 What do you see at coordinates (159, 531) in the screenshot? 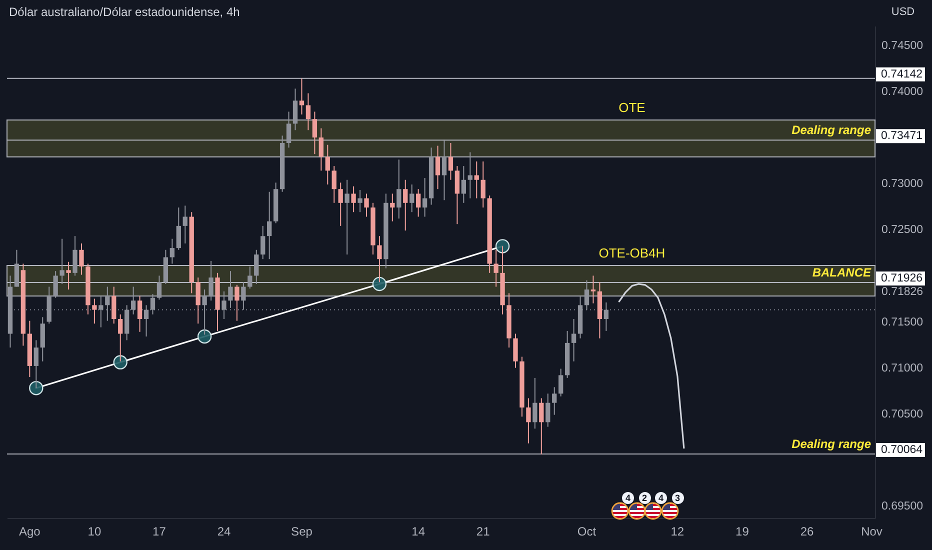
I see `x-tick-label: 17` at bounding box center [159, 531].